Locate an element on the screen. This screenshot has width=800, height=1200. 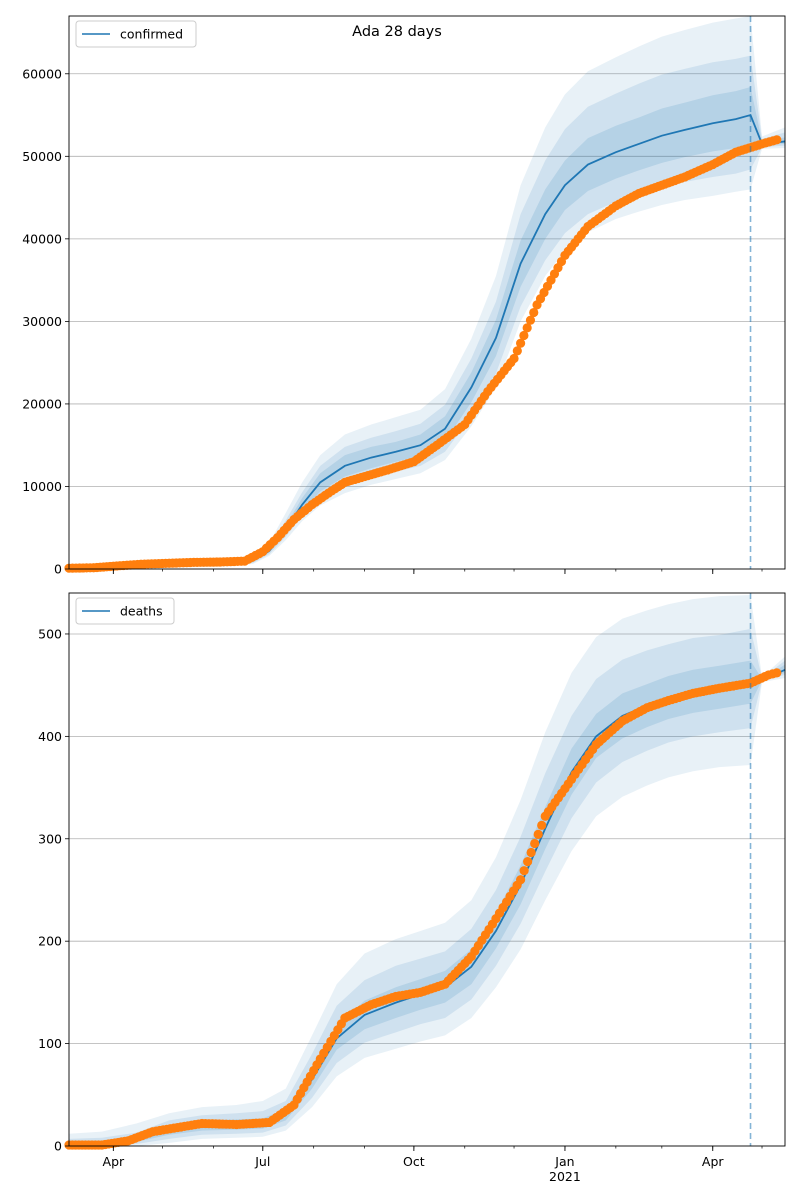
y-tick-labels: 0 100 200 300 400 500 is located at coordinates (53, 890).